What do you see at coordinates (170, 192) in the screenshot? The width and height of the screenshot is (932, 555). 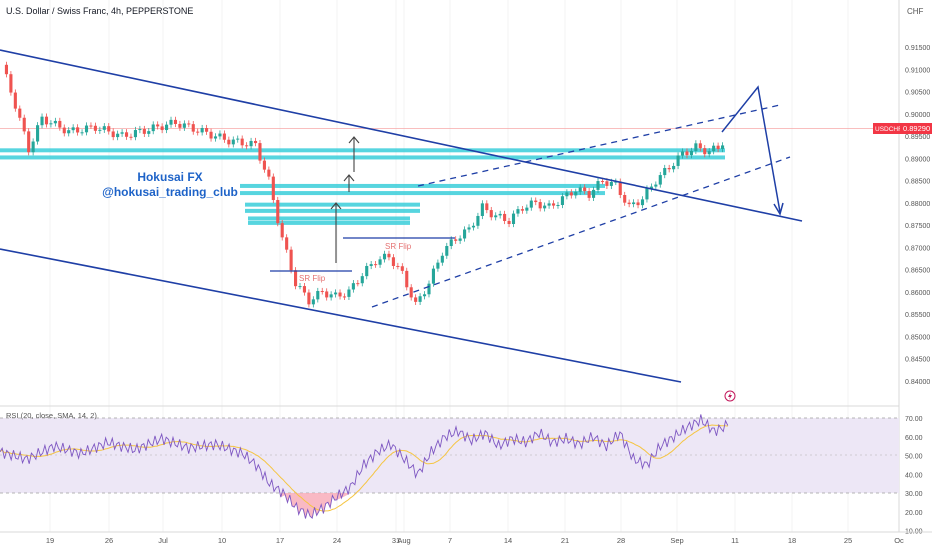 I see `brand-handle: @hokusai_trading_club` at bounding box center [170, 192].